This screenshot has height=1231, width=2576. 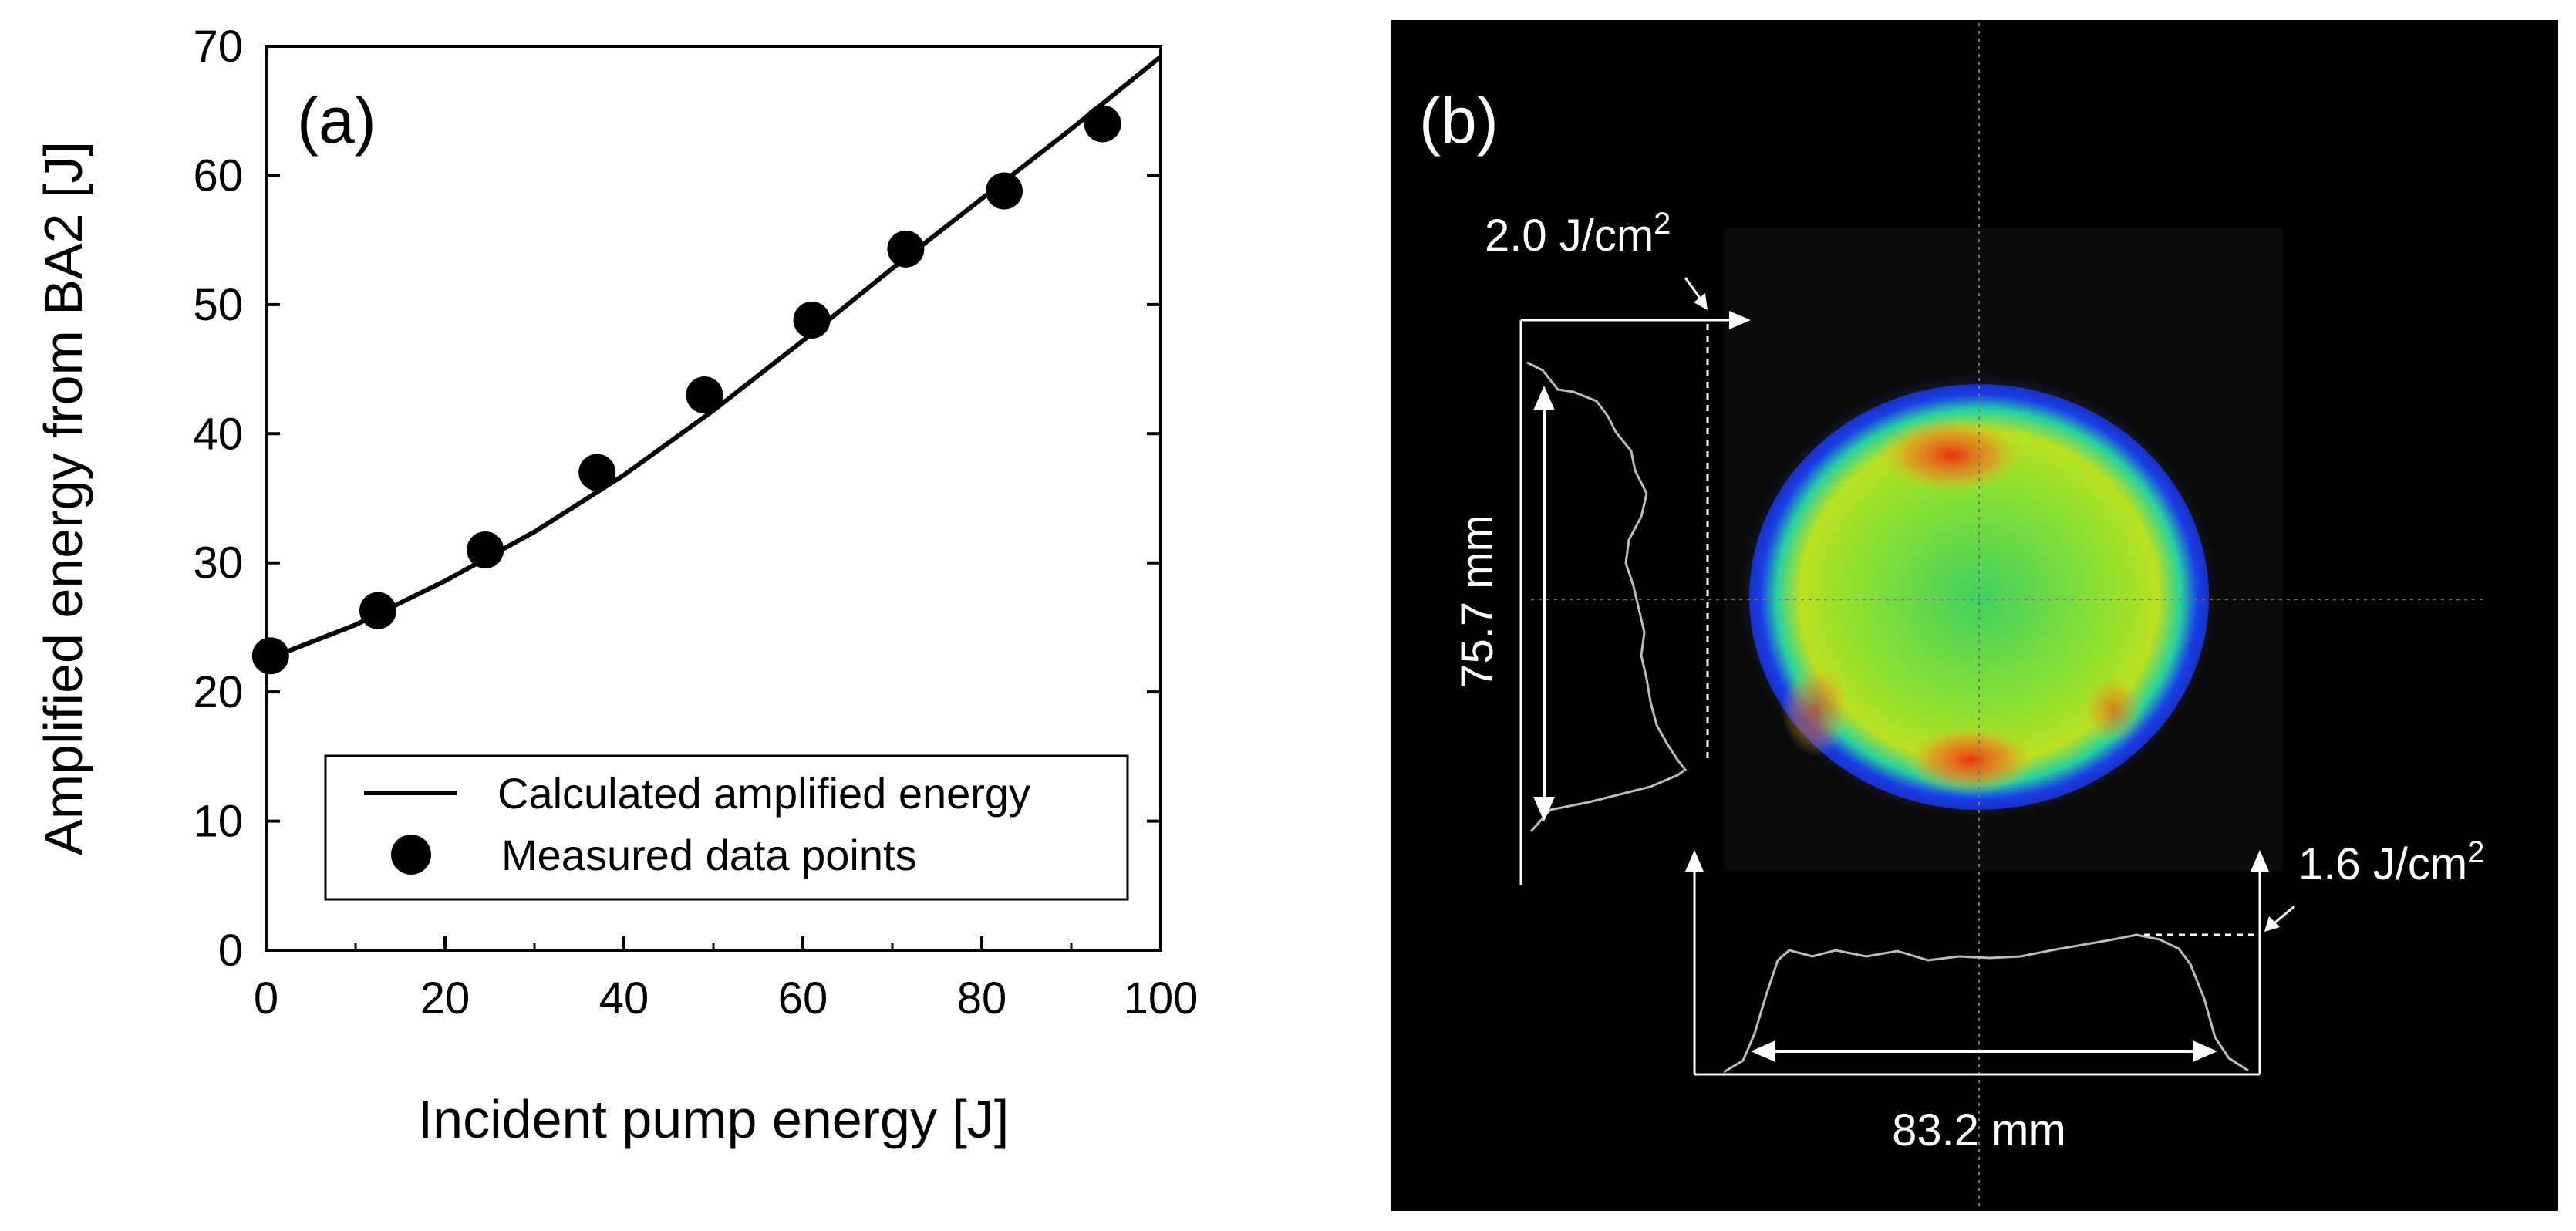 What do you see at coordinates (1607, 596) in the screenshot?
I see `vertical-profile-trace` at bounding box center [1607, 596].